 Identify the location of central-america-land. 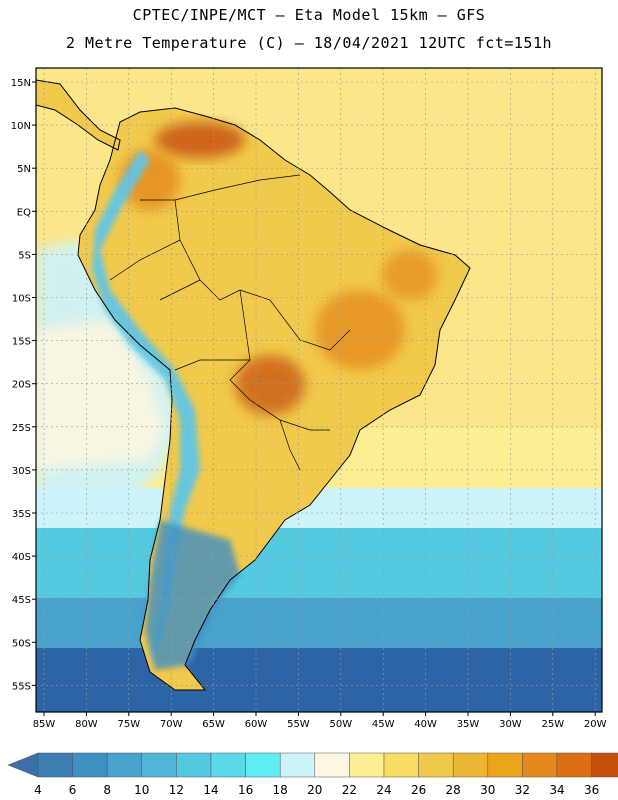
(78, 115).